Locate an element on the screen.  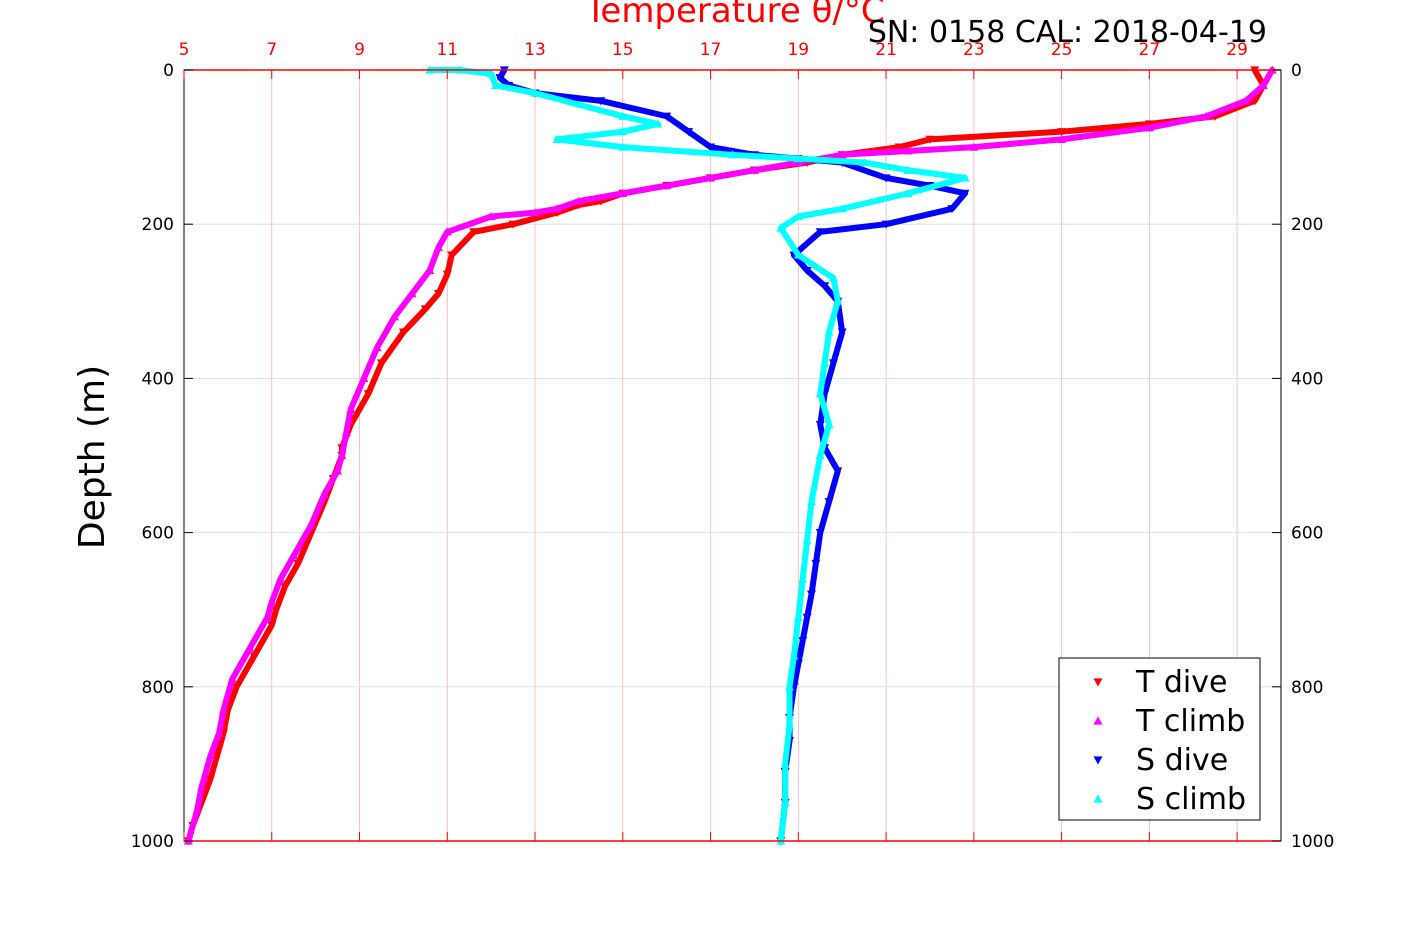
x-tick-label: 9 is located at coordinates (359, 50).